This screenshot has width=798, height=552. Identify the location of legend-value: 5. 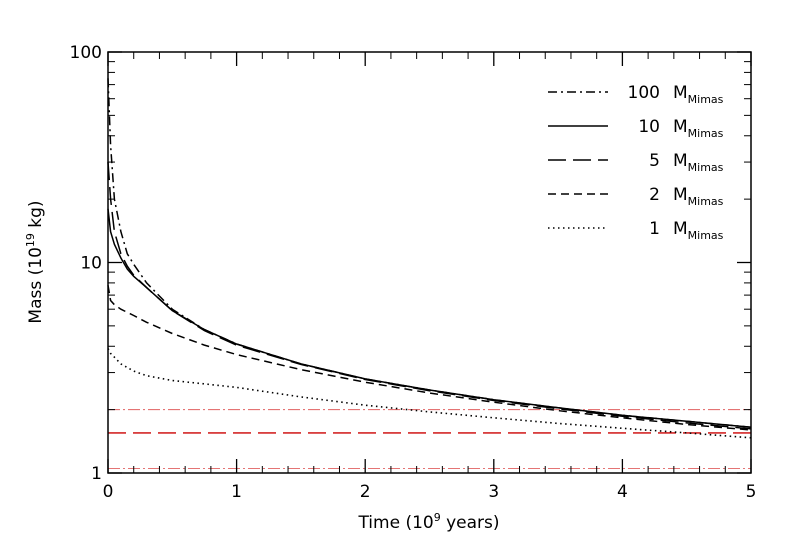
(654, 161).